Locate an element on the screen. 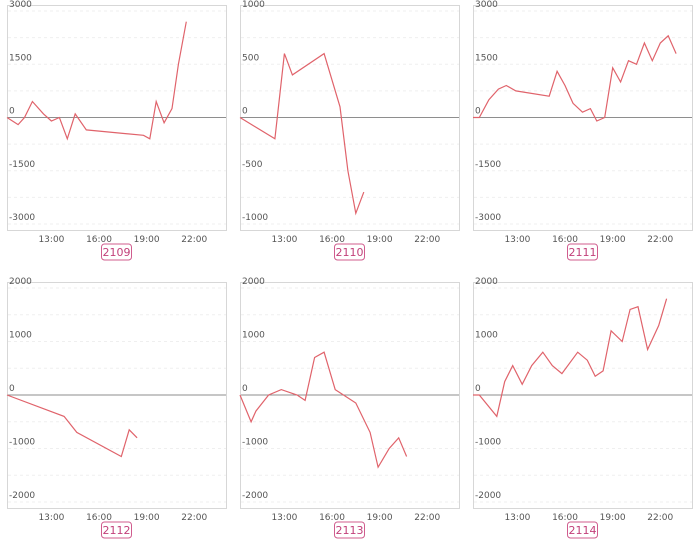 The width and height of the screenshot is (700, 557). badge-label: 2114 is located at coordinates (583, 530).